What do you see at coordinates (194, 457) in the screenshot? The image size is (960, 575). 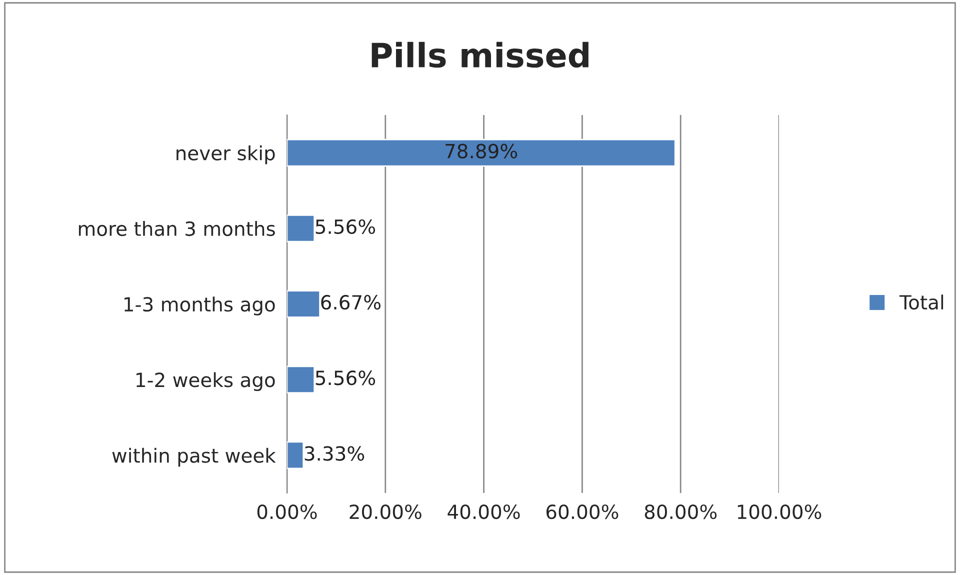 I see `y-tick-label: within past week` at bounding box center [194, 457].